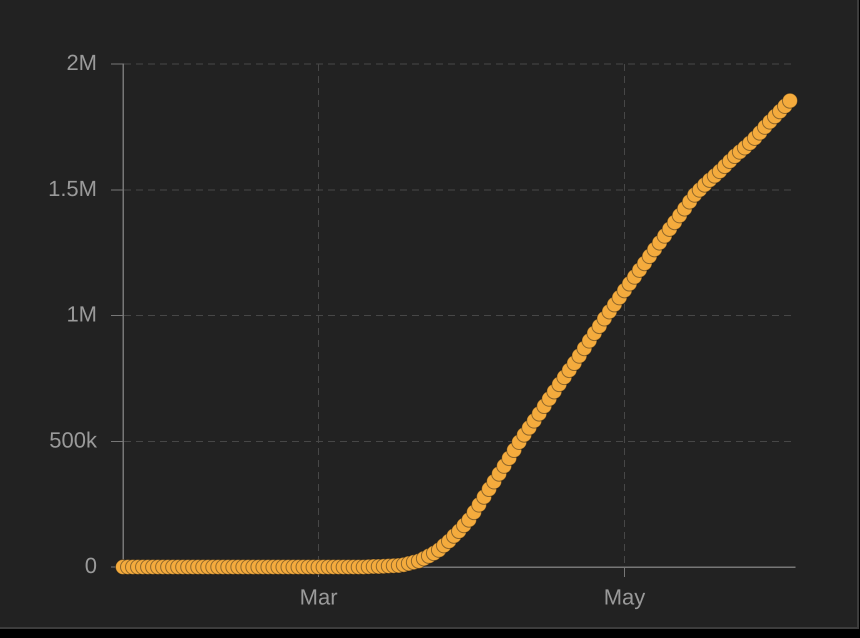 This screenshot has height=638, width=860. Describe the element at coordinates (90, 565) in the screenshot. I see `y-tick-label: 0` at that location.